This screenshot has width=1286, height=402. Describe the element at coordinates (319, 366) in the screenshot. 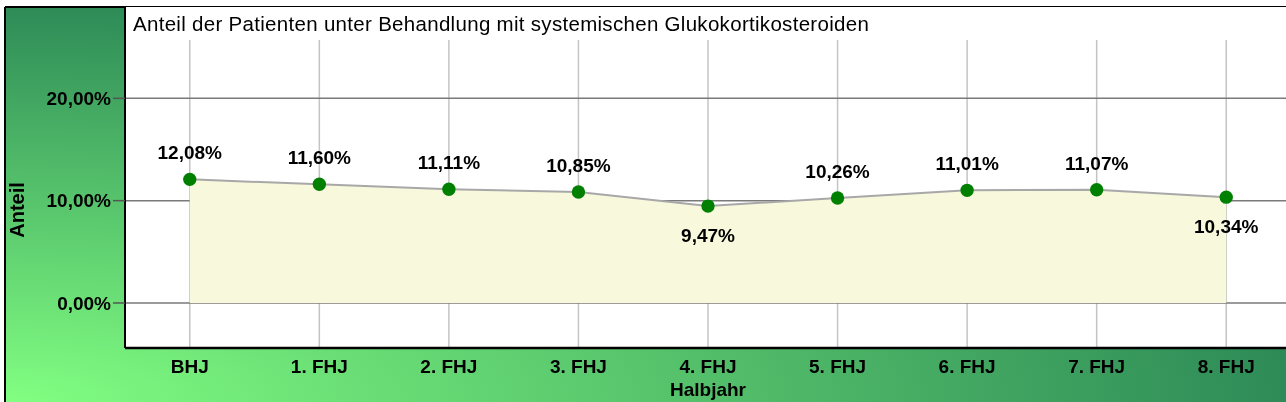

I see `x-tick-label: 1. FHJ` at that location.